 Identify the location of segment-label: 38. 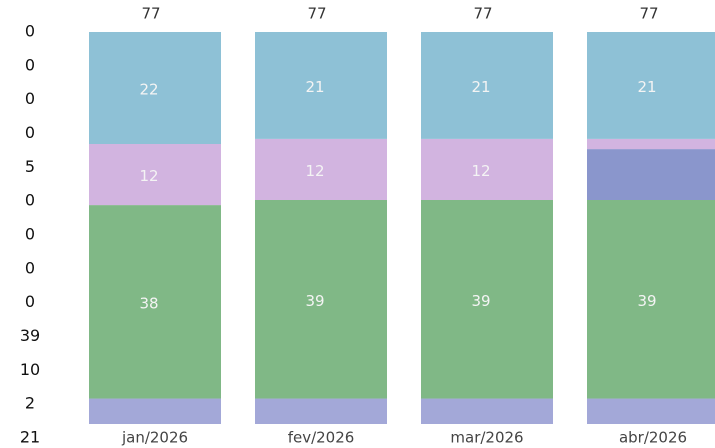
(148, 303).